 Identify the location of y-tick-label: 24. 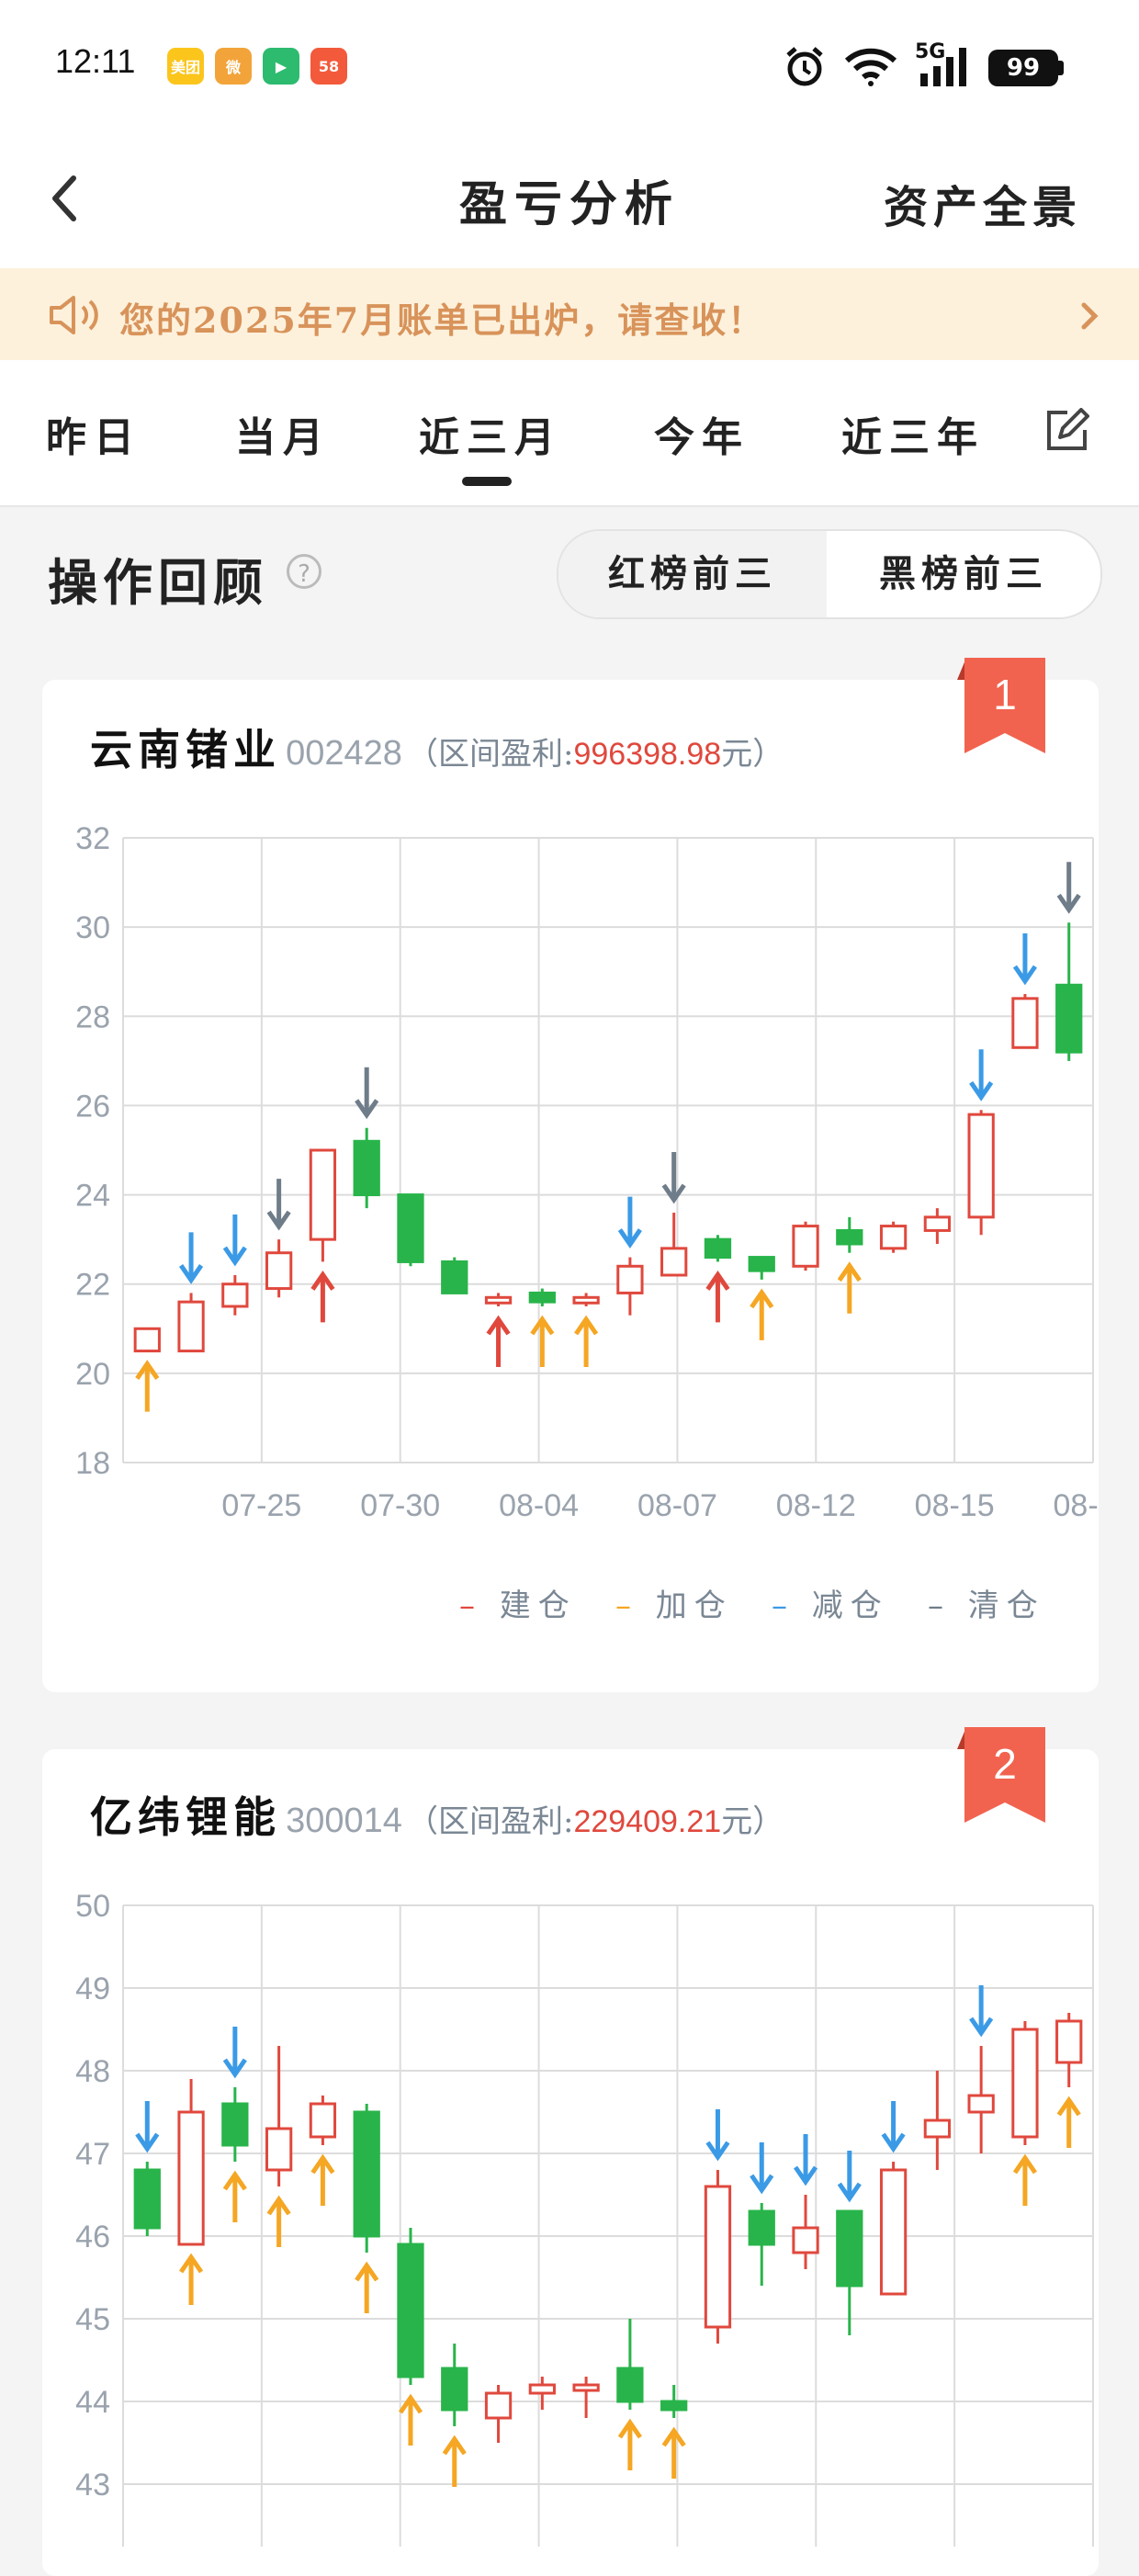
(93, 1196).